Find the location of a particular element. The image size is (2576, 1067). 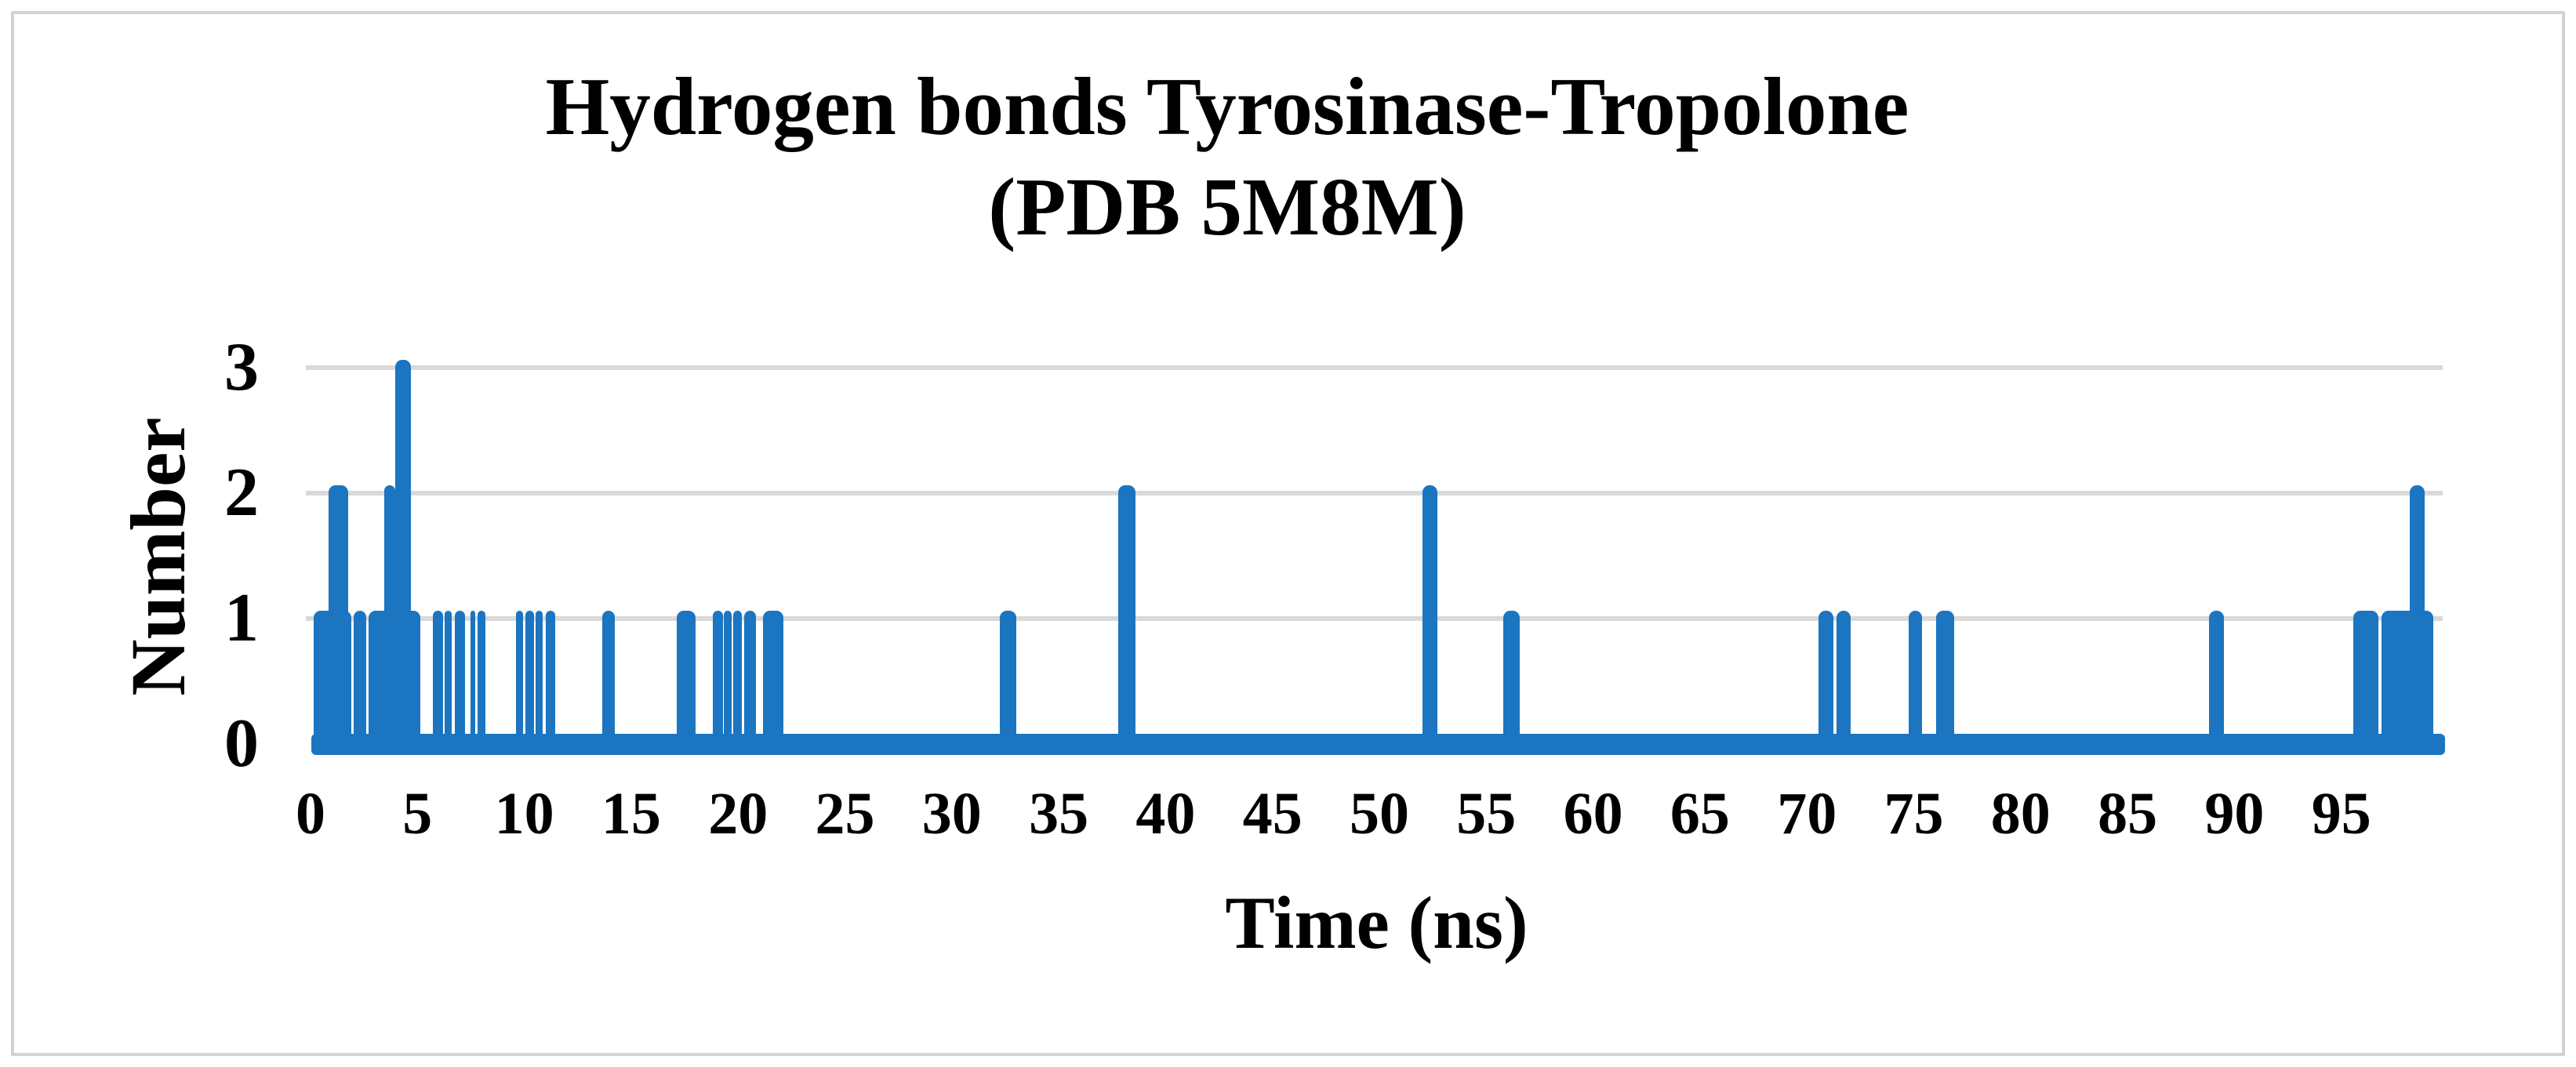

y-tick-label: 2 is located at coordinates (241, 493).